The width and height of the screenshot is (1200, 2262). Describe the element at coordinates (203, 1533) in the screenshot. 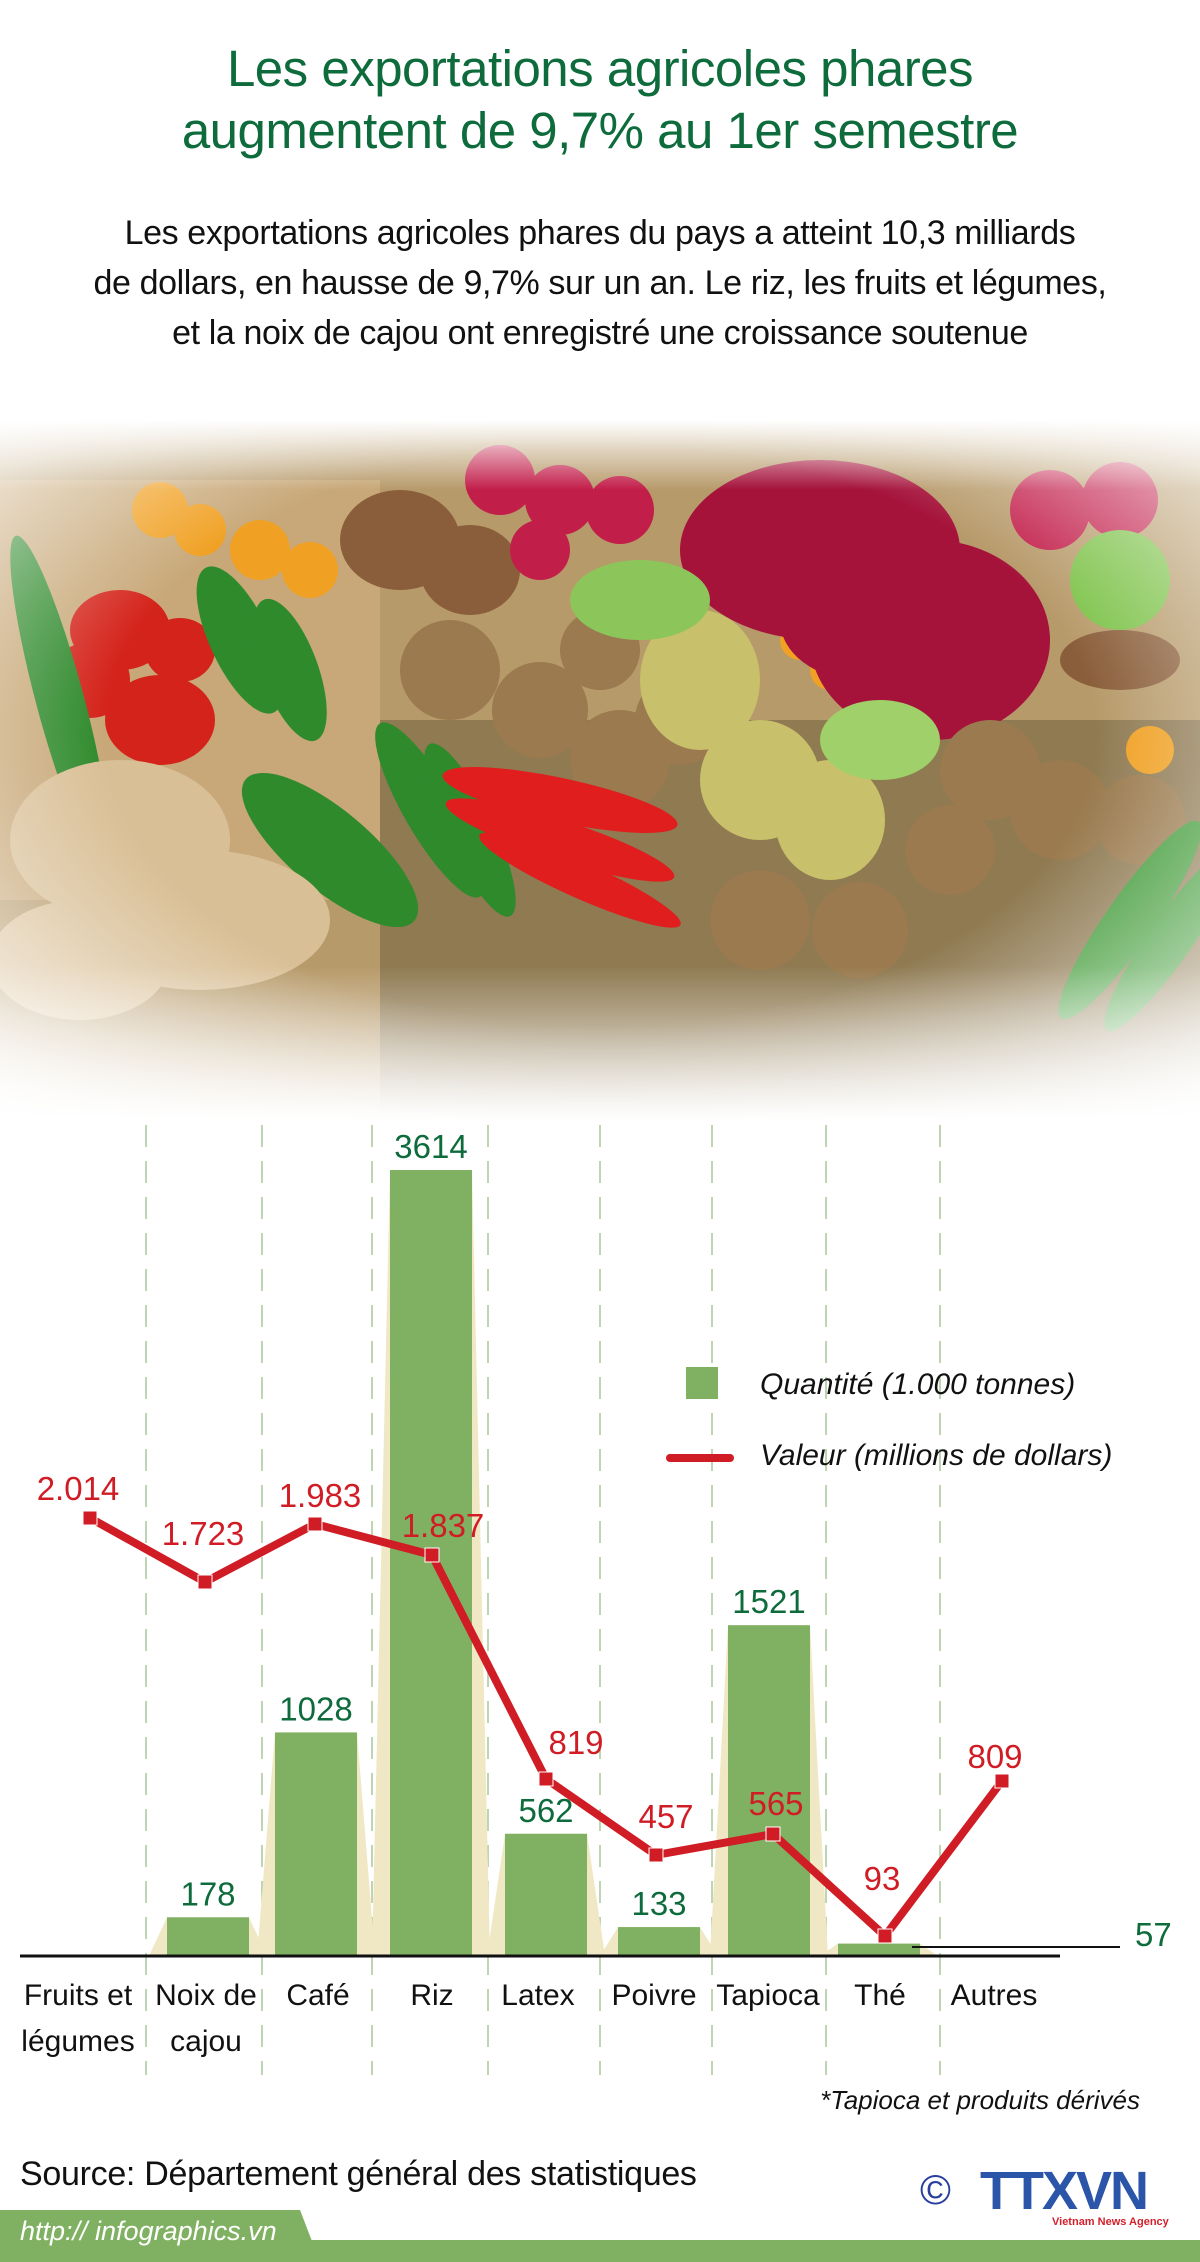

I see `line-value-label: 1.723` at that location.